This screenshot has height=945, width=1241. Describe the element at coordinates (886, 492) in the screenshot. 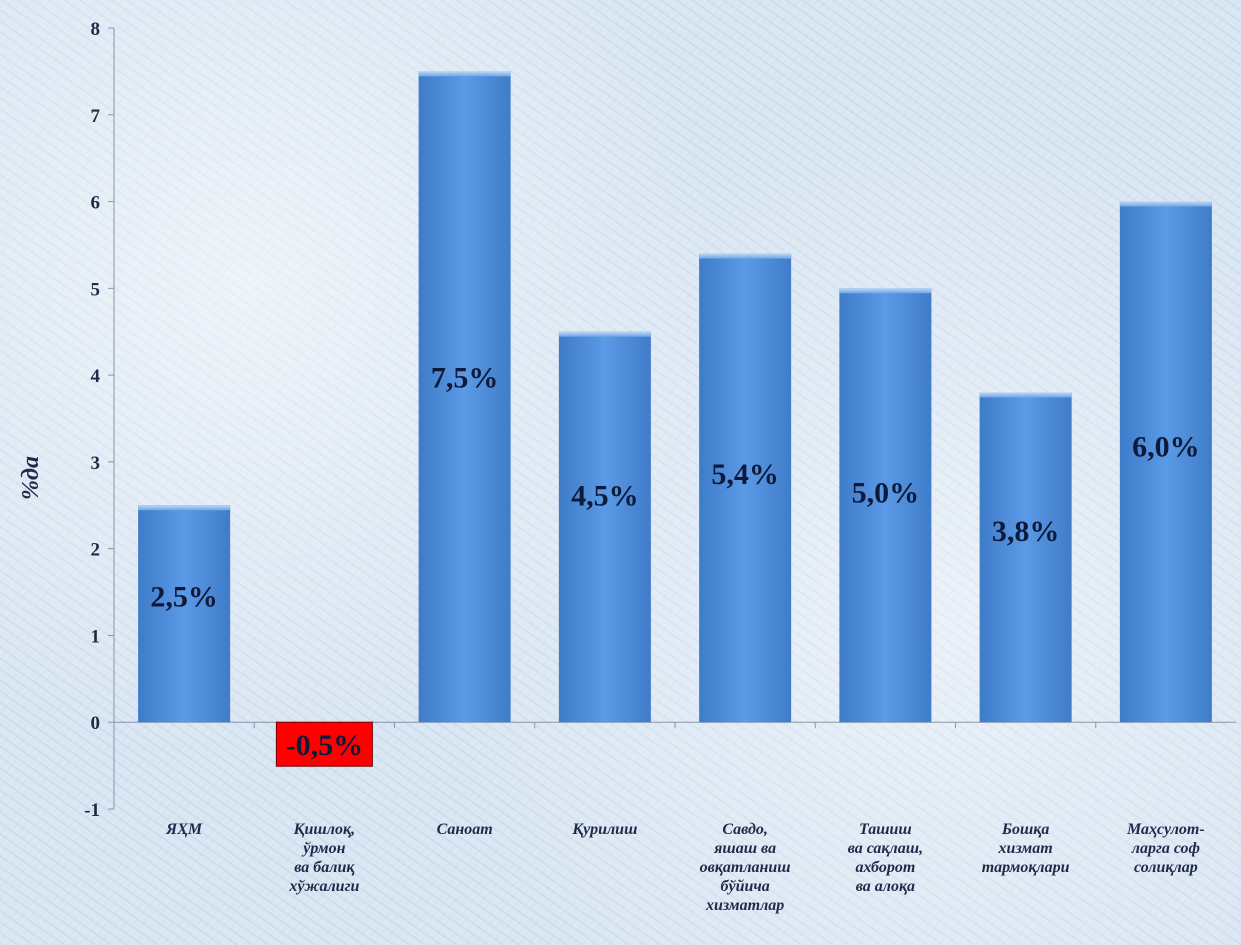

I see `data-label: 5,0%` at that location.